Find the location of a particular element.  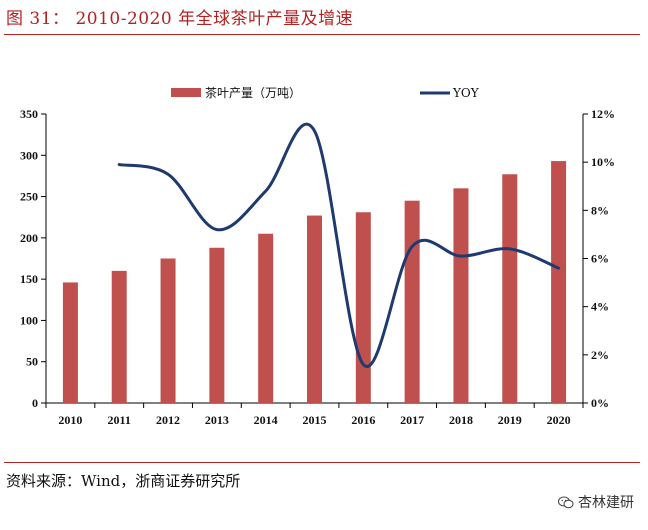

right-tick-label: 2% is located at coordinates (600, 355).